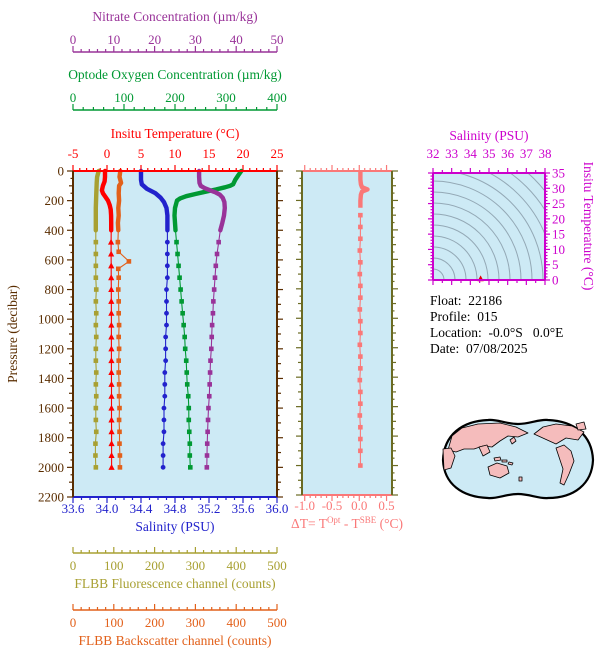  I want to click on series-nitrate-line, so click(211, 200).